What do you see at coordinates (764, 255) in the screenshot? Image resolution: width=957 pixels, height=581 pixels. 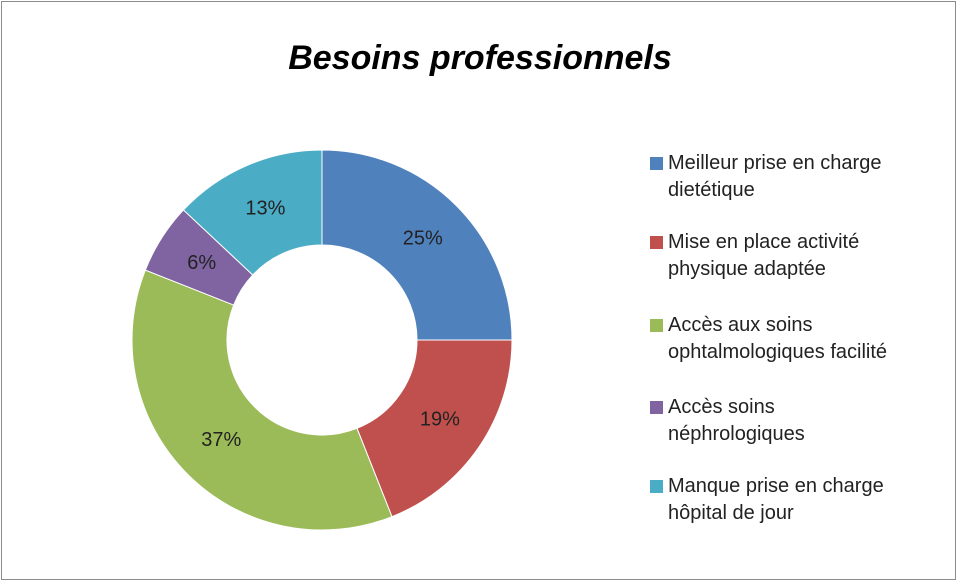 I see `legend-label: Mise en place activité physique adaptée` at bounding box center [764, 255].